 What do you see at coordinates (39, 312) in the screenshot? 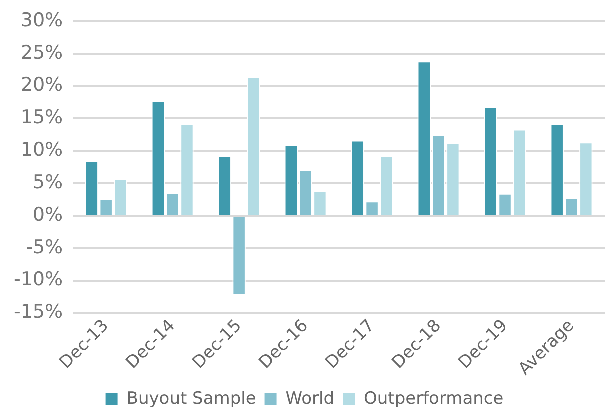
I see `y-tick-label: -15%` at bounding box center [39, 312].